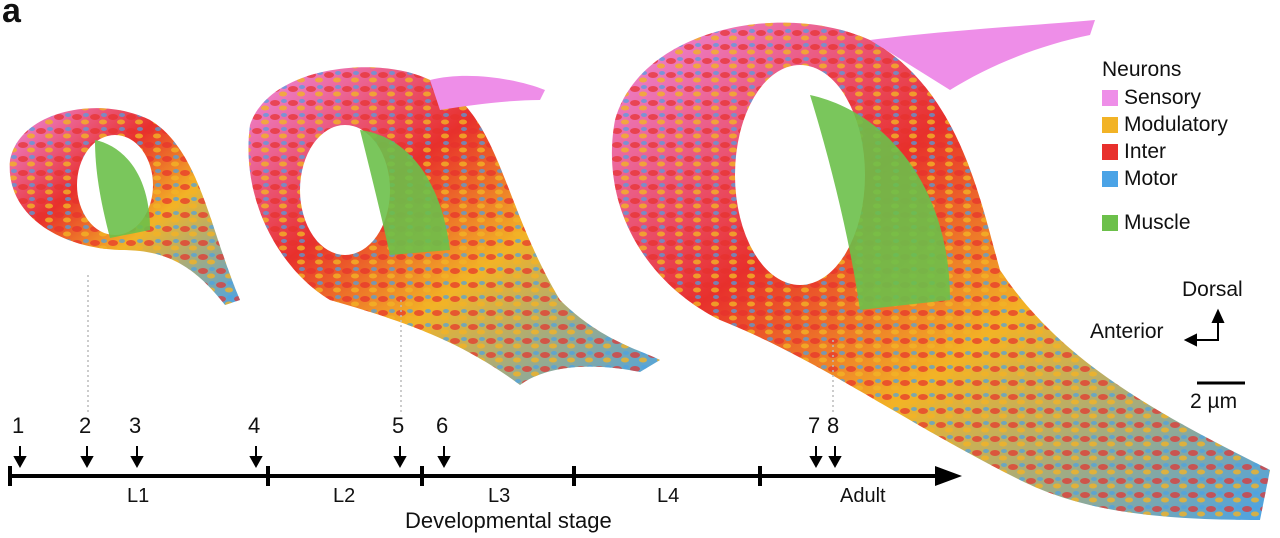  Describe the element at coordinates (85, 425) in the screenshot. I see `dataset-number-2: 2` at that location.